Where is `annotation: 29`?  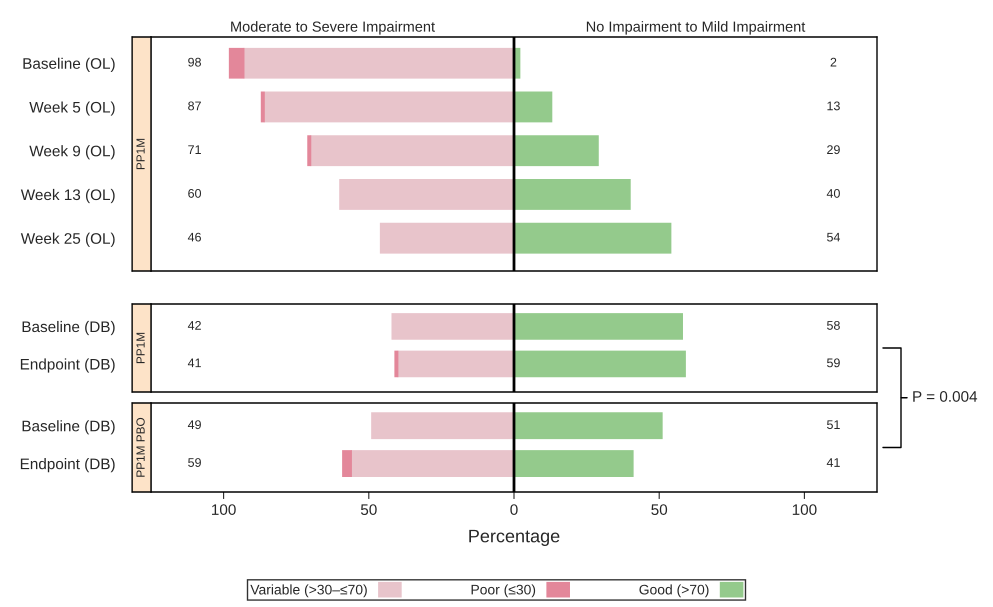
annotation: 29 is located at coordinates (833, 149).